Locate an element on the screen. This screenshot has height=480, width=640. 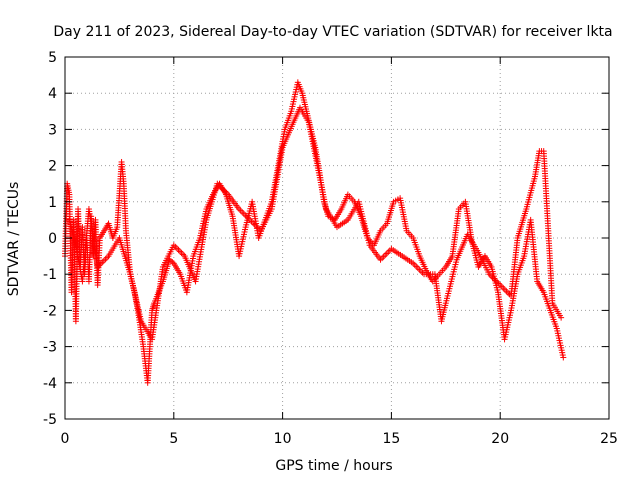
y-tick-label: -3 is located at coordinates (50, 348).